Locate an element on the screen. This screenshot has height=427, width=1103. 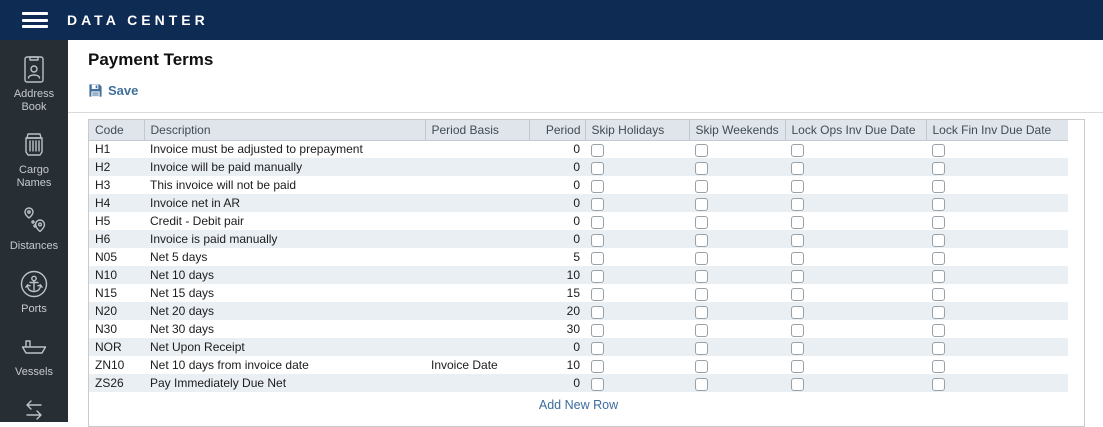
cell-period-basis: Invoice Date is located at coordinates (464, 365).